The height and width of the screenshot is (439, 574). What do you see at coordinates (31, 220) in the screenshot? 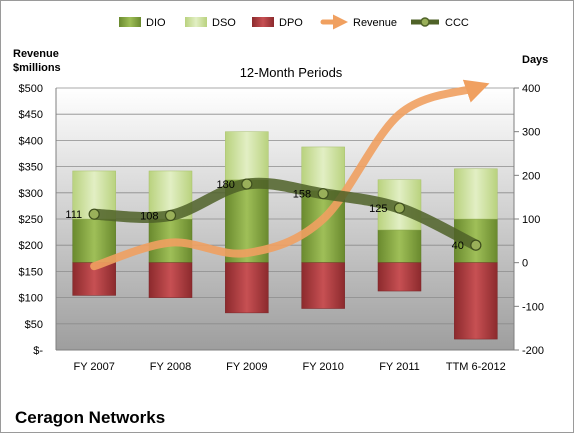
I see `left-tick-label: $250` at bounding box center [31, 220].